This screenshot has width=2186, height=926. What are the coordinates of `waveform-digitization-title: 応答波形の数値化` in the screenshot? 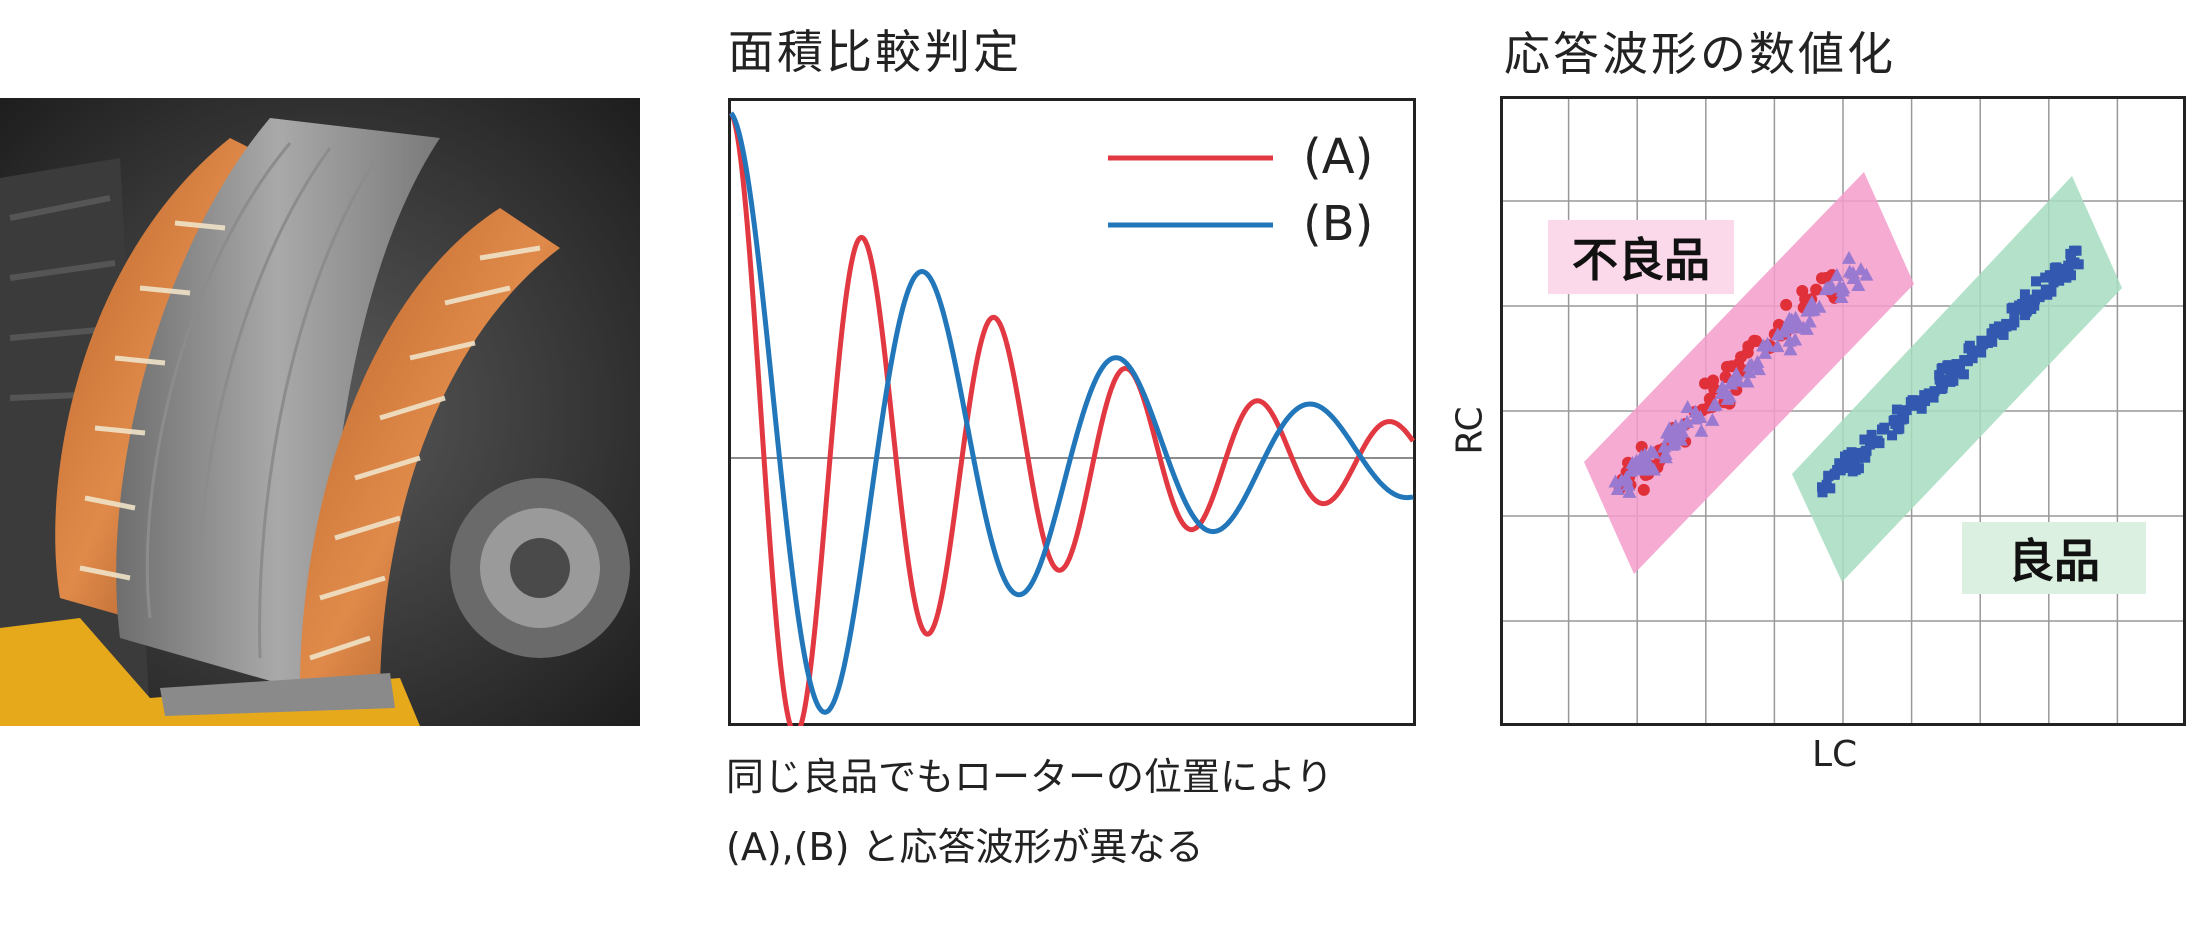 It's located at (1700, 54).